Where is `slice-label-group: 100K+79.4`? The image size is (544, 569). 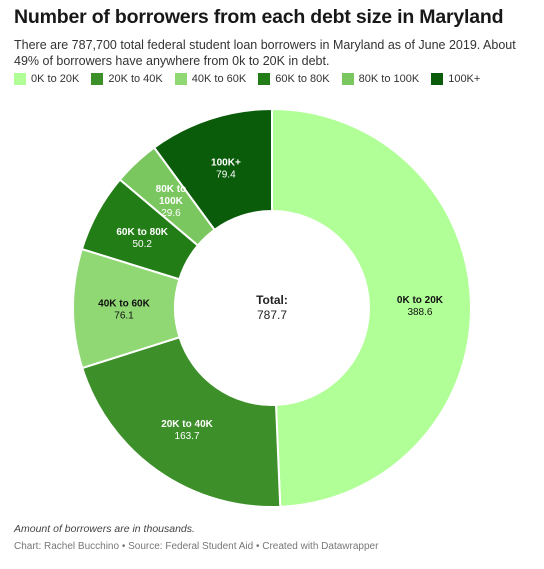
slice-label-group: 100K+79.4 is located at coordinates (226, 168).